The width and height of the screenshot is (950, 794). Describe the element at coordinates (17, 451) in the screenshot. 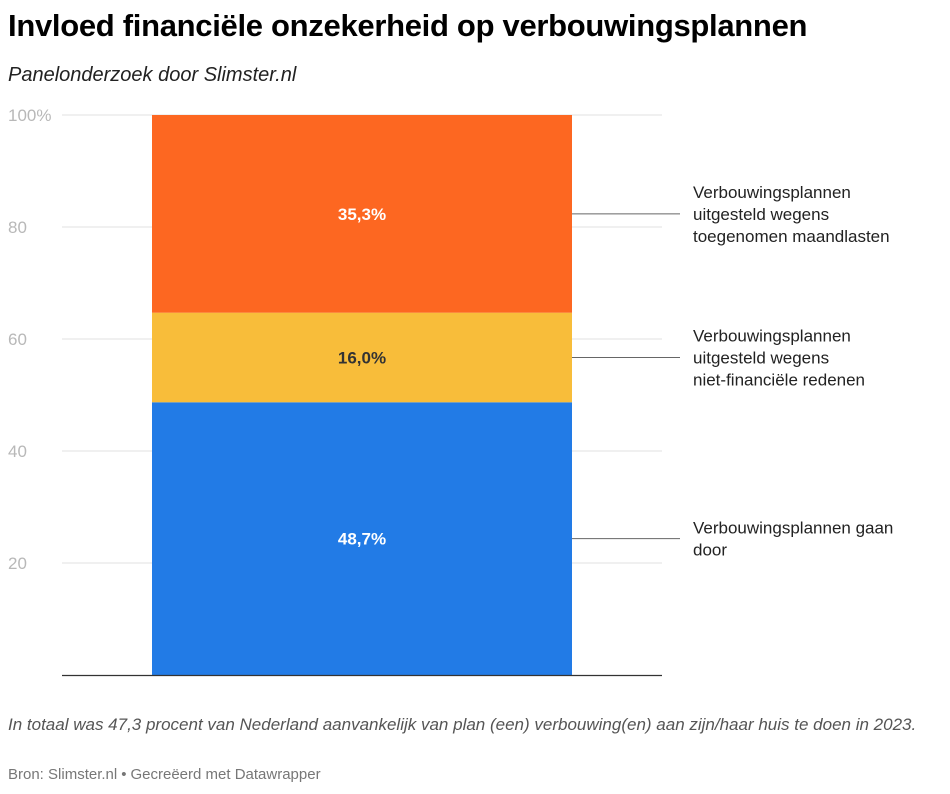

I see `y-tick-label: 40` at that location.